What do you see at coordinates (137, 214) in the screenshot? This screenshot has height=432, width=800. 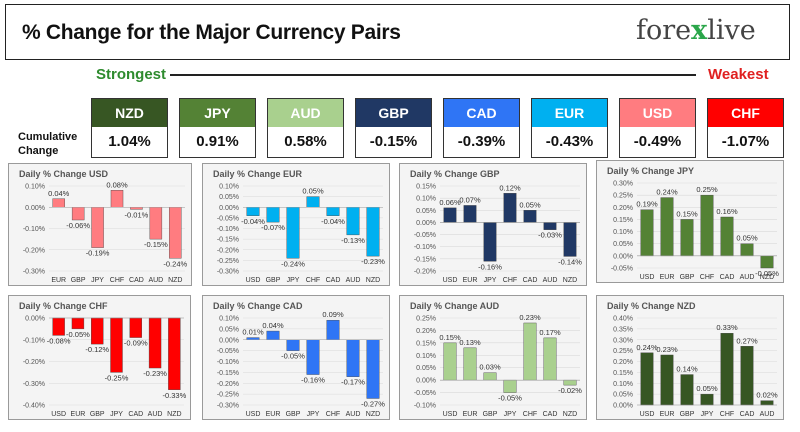 I see `data-label: -0.01%` at bounding box center [137, 214].